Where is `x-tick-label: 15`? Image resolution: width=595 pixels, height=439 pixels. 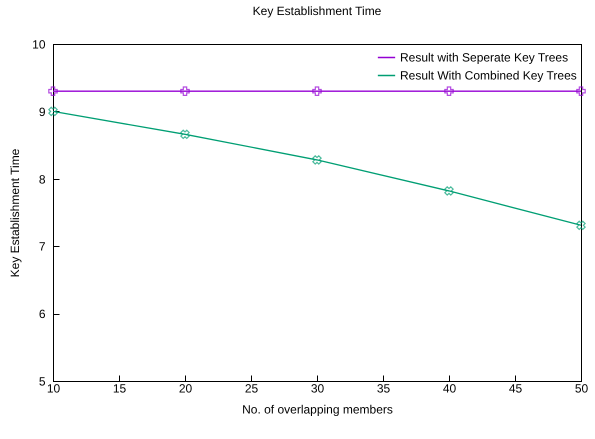
x-tick-label: 15 is located at coordinates (119, 389).